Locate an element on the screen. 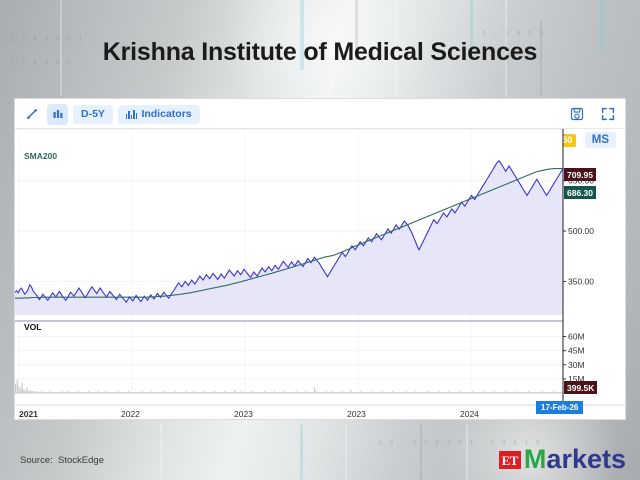 The width and height of the screenshot is (640, 480). save-icon is located at coordinates (576, 114).